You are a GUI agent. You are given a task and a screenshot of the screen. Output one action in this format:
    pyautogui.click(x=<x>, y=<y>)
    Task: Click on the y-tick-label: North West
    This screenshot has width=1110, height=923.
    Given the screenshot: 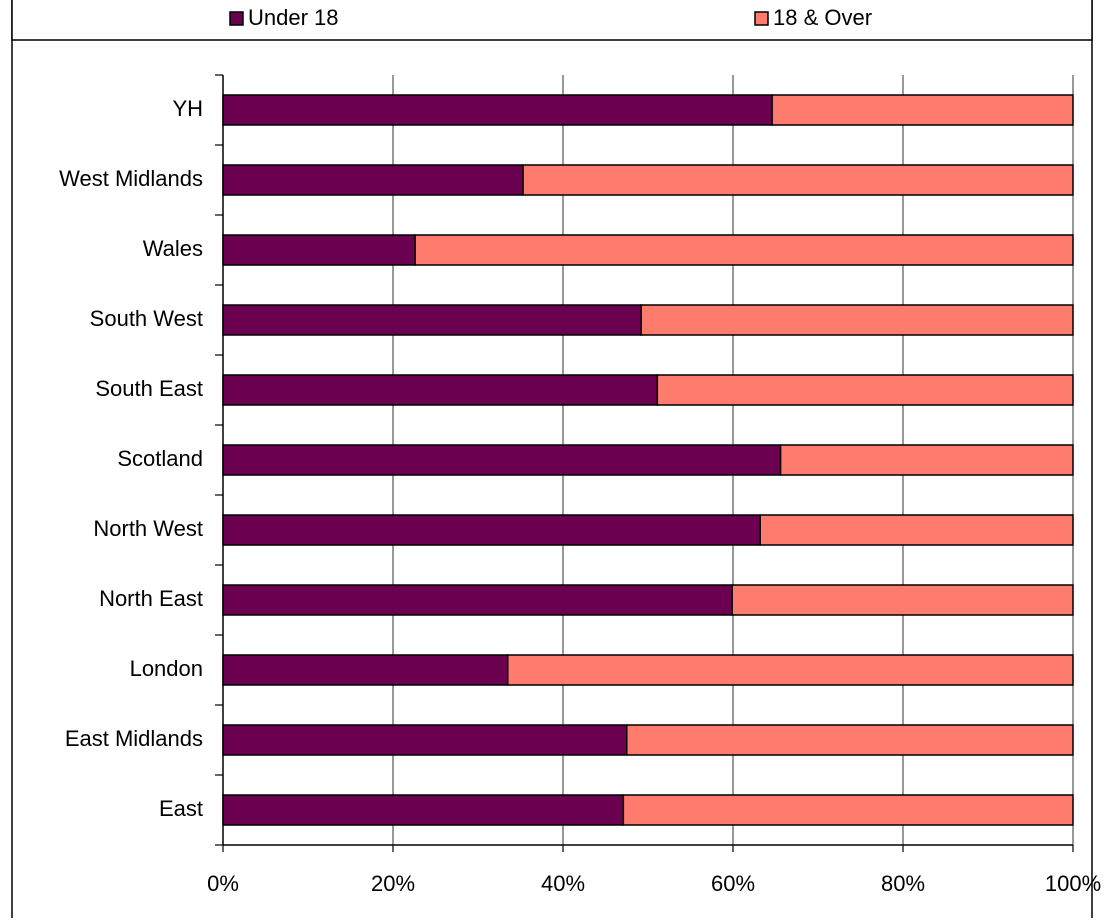 What is the action you would take?
    pyautogui.click(x=148, y=528)
    